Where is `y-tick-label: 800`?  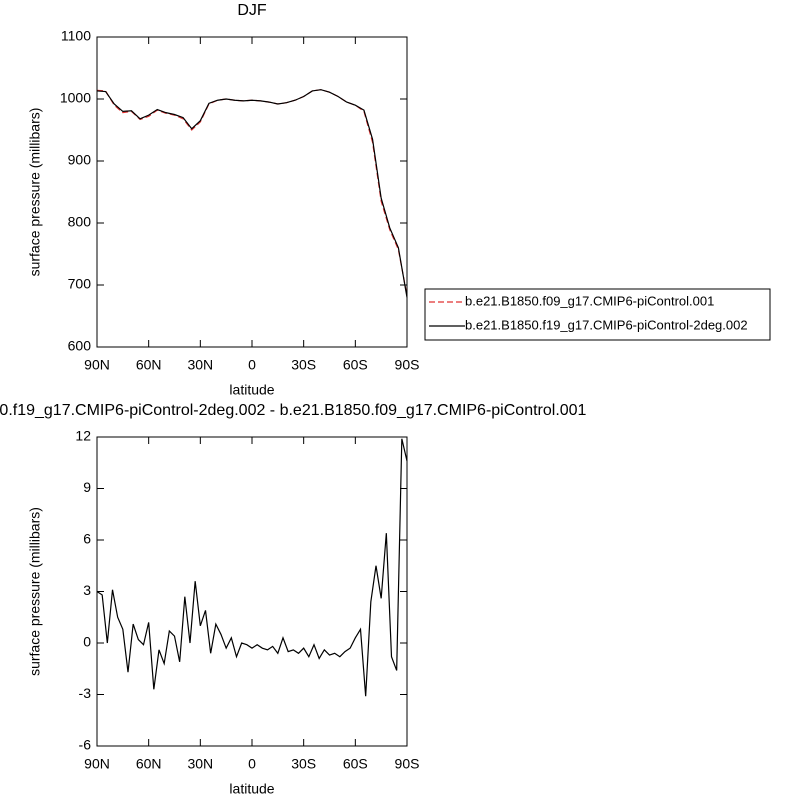 y-tick-label: 800 is located at coordinates (80, 222).